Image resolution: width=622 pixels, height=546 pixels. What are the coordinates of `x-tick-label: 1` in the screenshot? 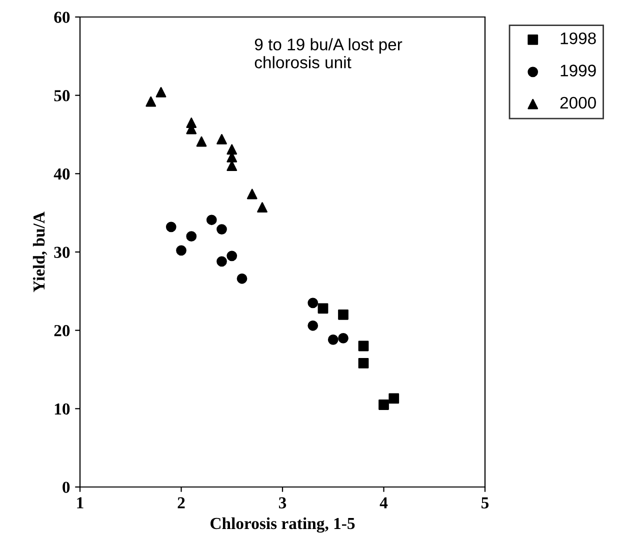 It's located at (80, 502).